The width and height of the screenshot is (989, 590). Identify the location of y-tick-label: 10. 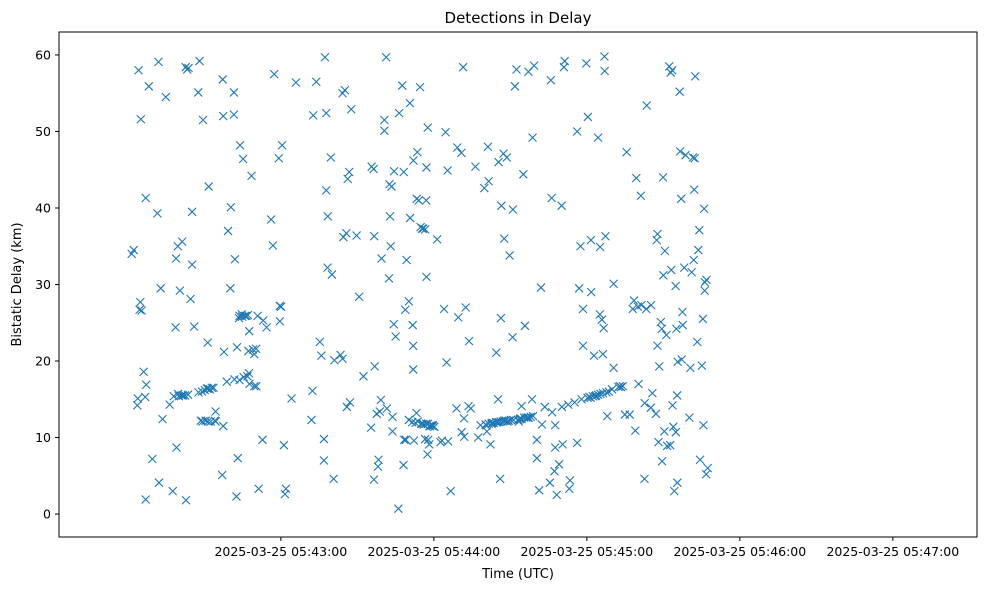
(43, 437).